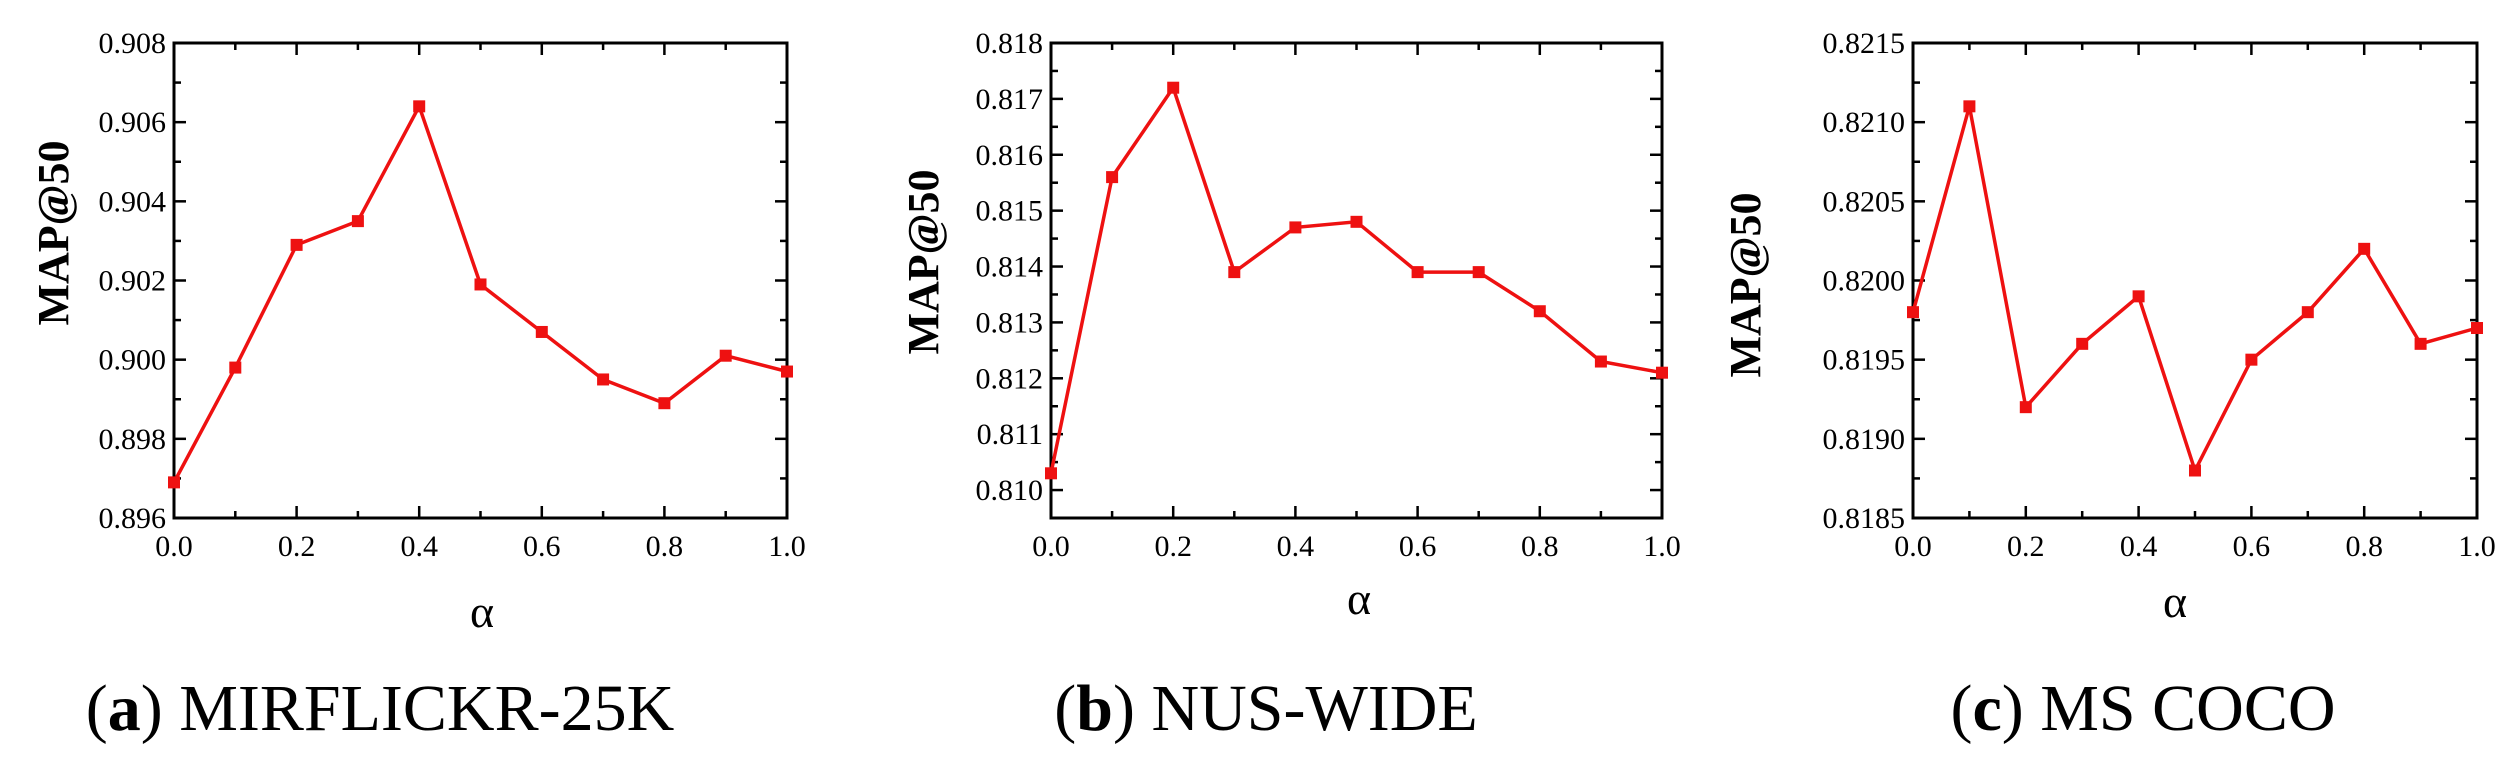 The width and height of the screenshot is (2514, 761). I want to click on y-tick-label: 0.816, so click(1010, 155).